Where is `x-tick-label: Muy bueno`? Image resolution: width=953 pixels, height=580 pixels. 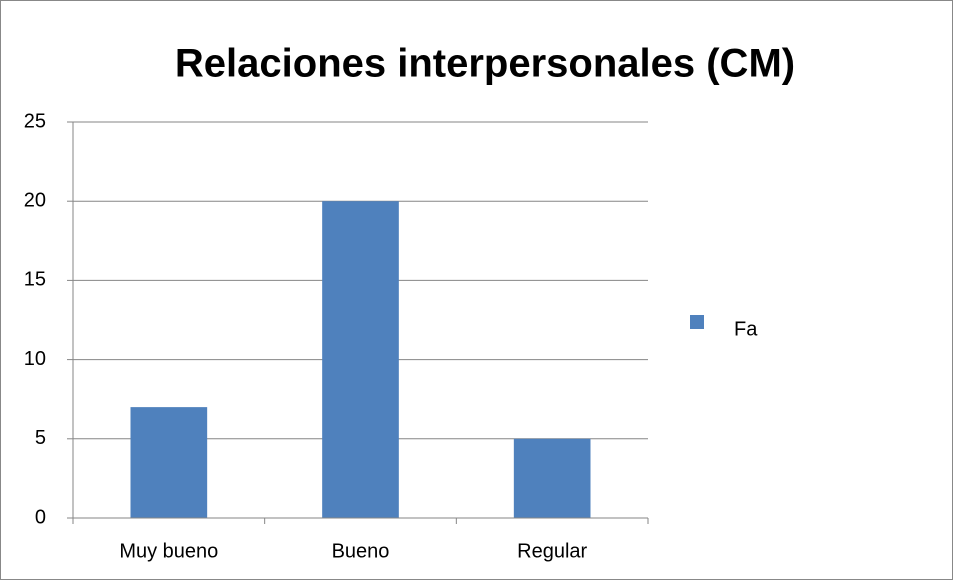 x-tick-label: Muy bueno is located at coordinates (168, 551).